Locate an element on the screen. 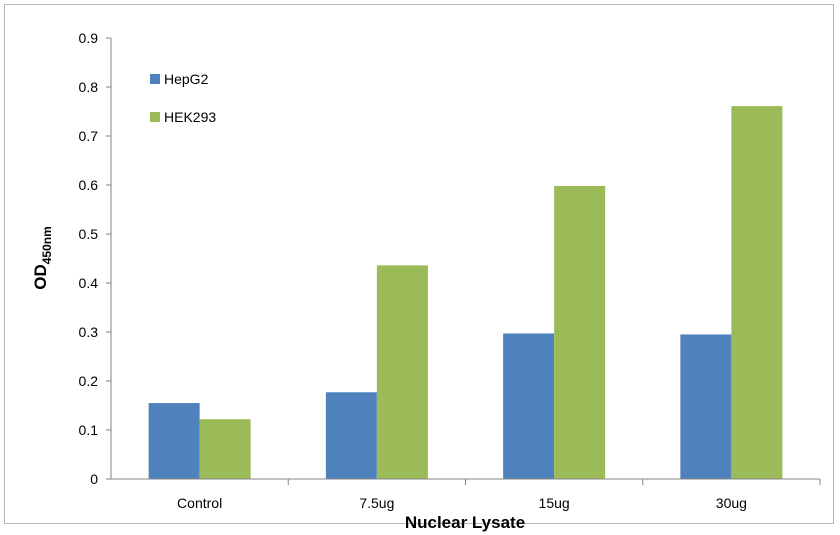 Image resolution: width=840 pixels, height=535 pixels. x-tick-label: 7.5ug is located at coordinates (376, 503).